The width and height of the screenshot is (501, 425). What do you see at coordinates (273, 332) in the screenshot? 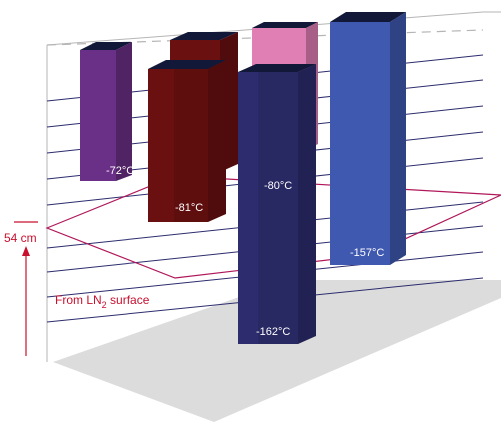
I see `bar-navy-lower-value-label: -162°C` at bounding box center [273, 332].